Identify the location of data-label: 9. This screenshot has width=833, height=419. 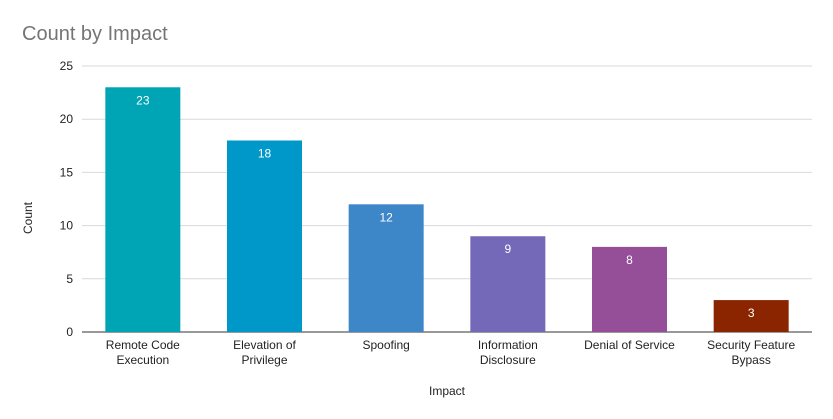
(507, 249).